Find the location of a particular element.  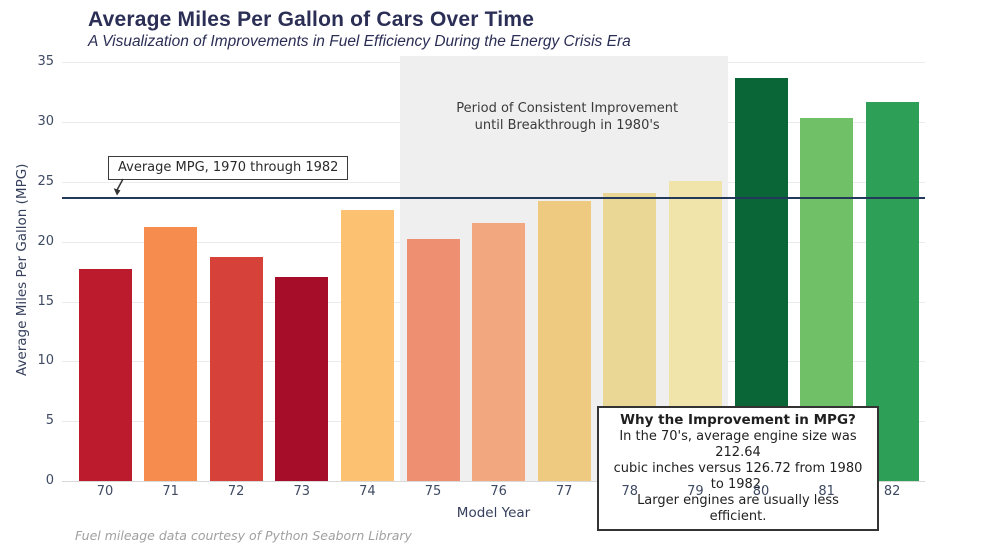

y-tick-30: 30 is located at coordinates (45, 122).